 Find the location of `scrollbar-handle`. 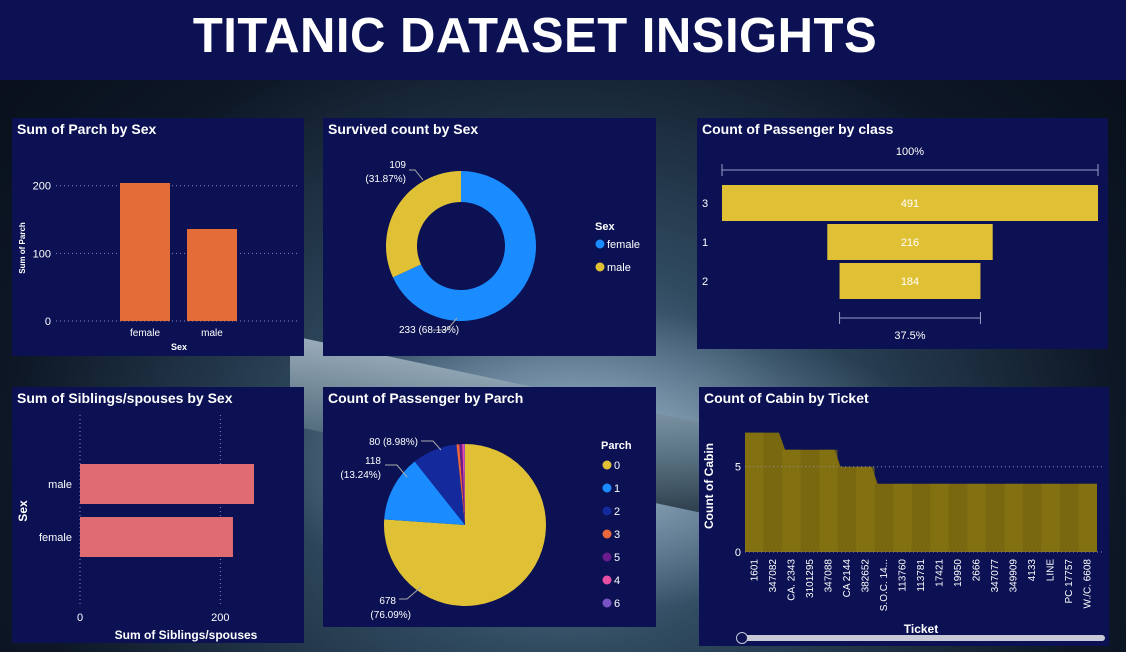

scrollbar-handle is located at coordinates (742, 638).